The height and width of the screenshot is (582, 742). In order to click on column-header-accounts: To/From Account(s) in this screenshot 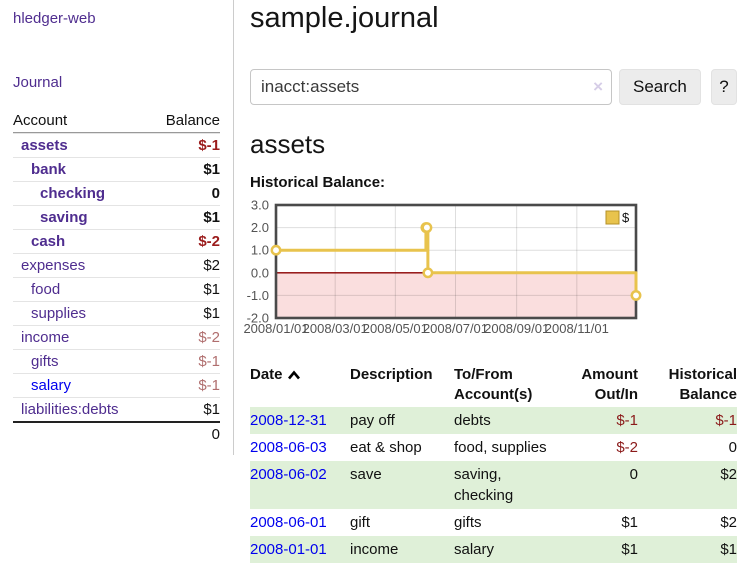, I will do `click(493, 384)`.